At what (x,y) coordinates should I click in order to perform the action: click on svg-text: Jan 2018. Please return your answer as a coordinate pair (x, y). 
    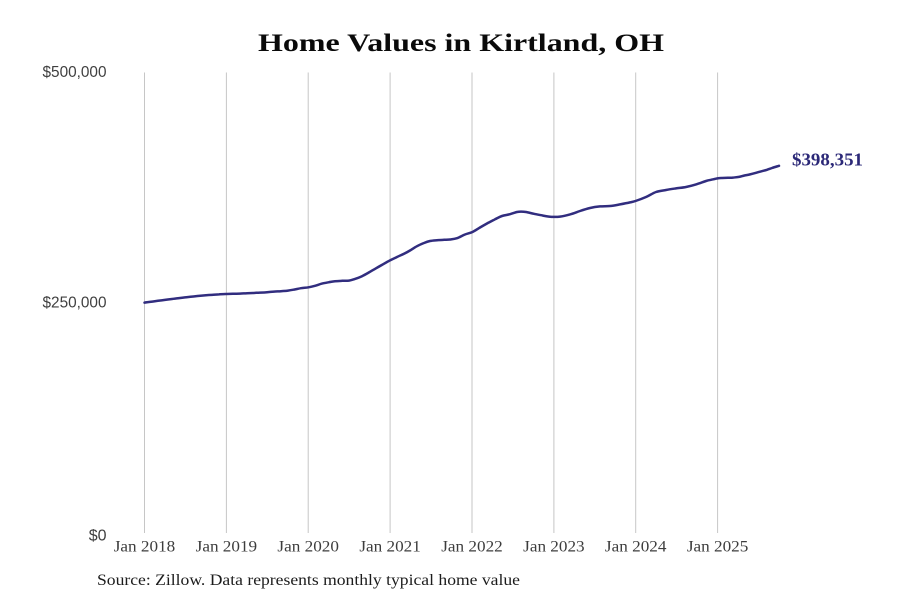
    Looking at the image, I should click on (145, 547).